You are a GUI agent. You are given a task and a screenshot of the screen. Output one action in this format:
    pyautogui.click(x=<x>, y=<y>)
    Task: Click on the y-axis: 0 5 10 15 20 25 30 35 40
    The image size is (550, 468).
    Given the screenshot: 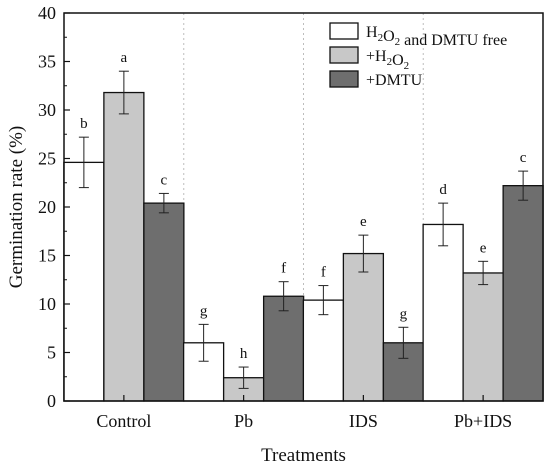 What is the action you would take?
    pyautogui.click(x=54, y=207)
    